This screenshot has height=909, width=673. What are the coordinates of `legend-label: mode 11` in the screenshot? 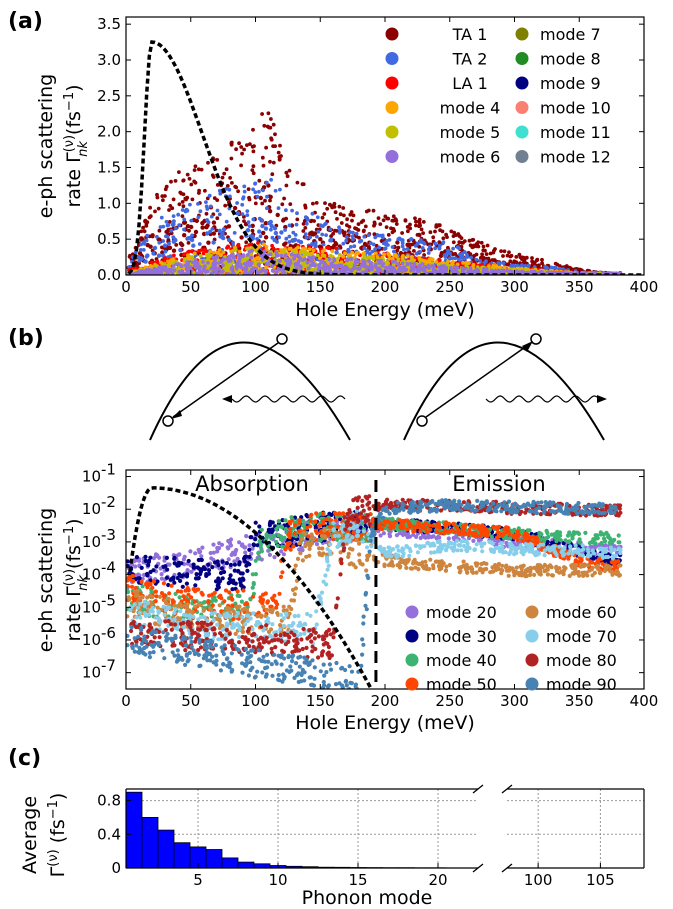 It's located at (575, 132).